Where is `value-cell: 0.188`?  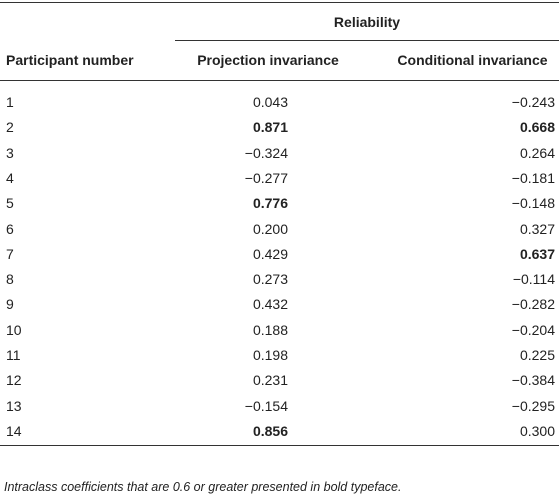 value-cell: 0.188 is located at coordinates (270, 329).